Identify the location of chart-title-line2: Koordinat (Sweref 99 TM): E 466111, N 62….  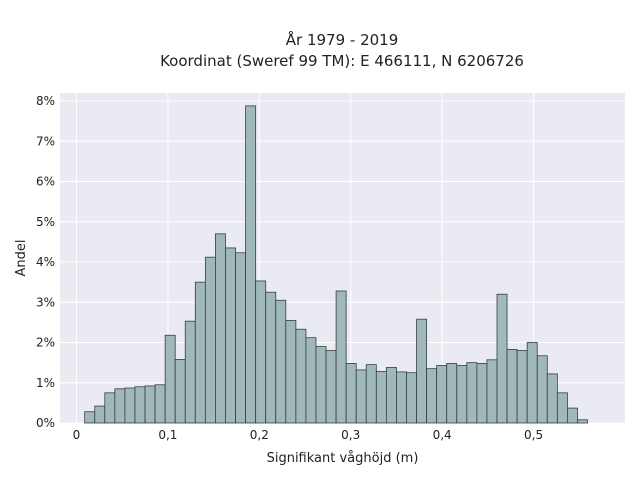
(342, 61).